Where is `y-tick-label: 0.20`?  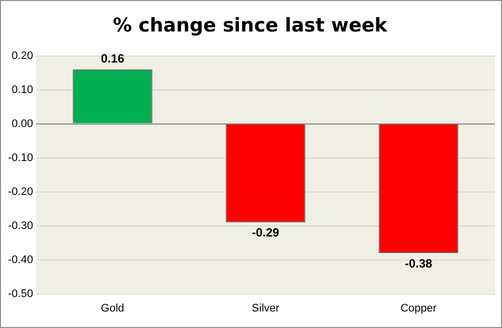
y-tick-label: 0.20 is located at coordinates (23, 56).